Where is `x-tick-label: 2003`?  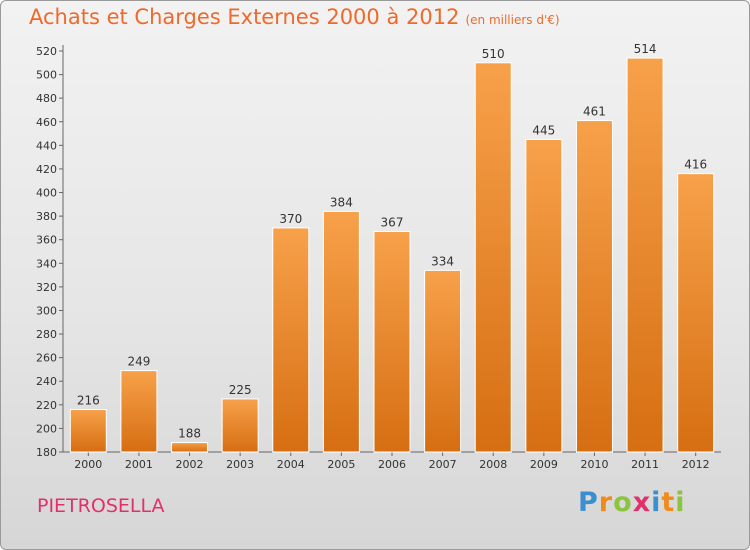 x-tick-label: 2003 is located at coordinates (240, 464).